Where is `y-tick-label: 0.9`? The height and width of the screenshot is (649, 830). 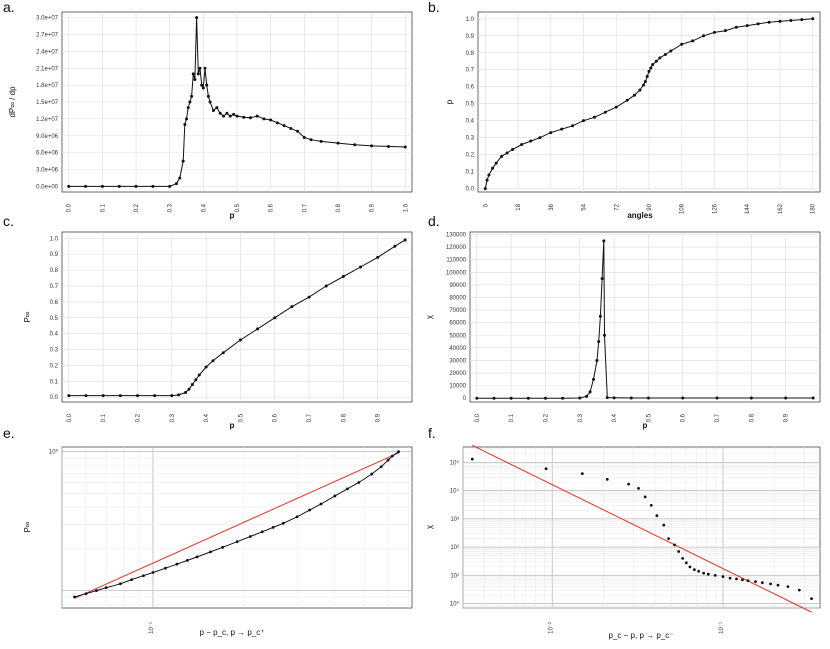 y-tick-label: 0.9 is located at coordinates (470, 37).